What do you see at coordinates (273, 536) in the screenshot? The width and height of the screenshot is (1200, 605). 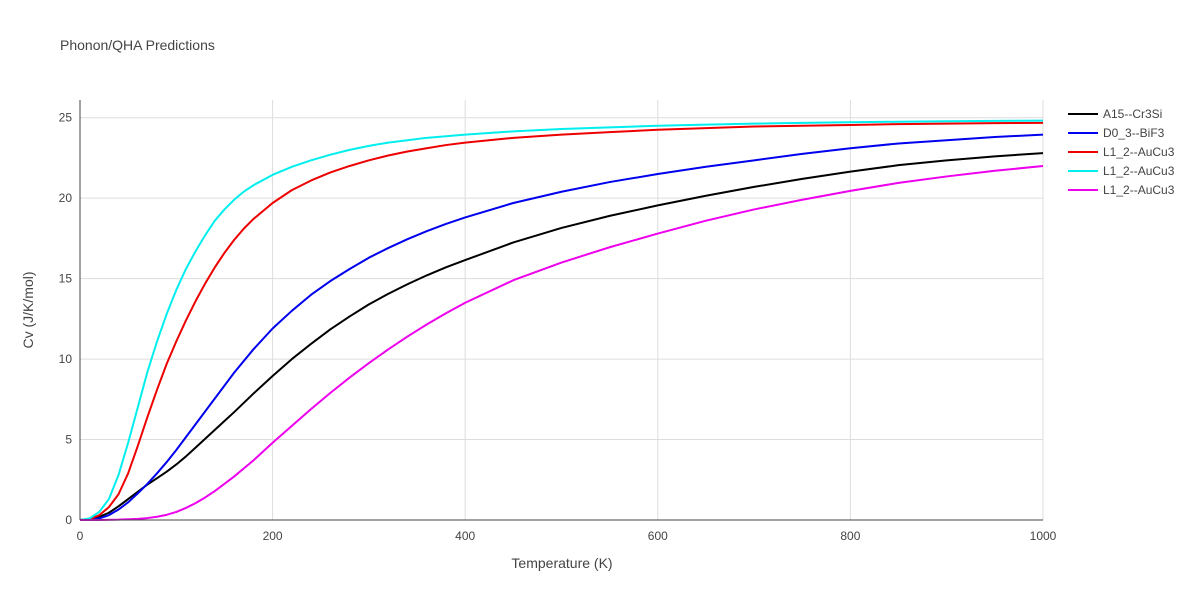 I see `x-tick-label: 200` at bounding box center [273, 536].